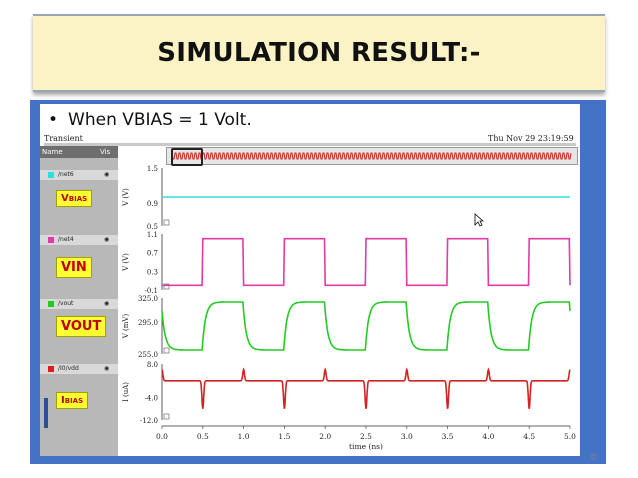 Image resolution: width=638 pixels, height=478 pixels. What do you see at coordinates (152, 235) in the screenshot?
I see `y-tick-label: 1.1` at bounding box center [152, 235].